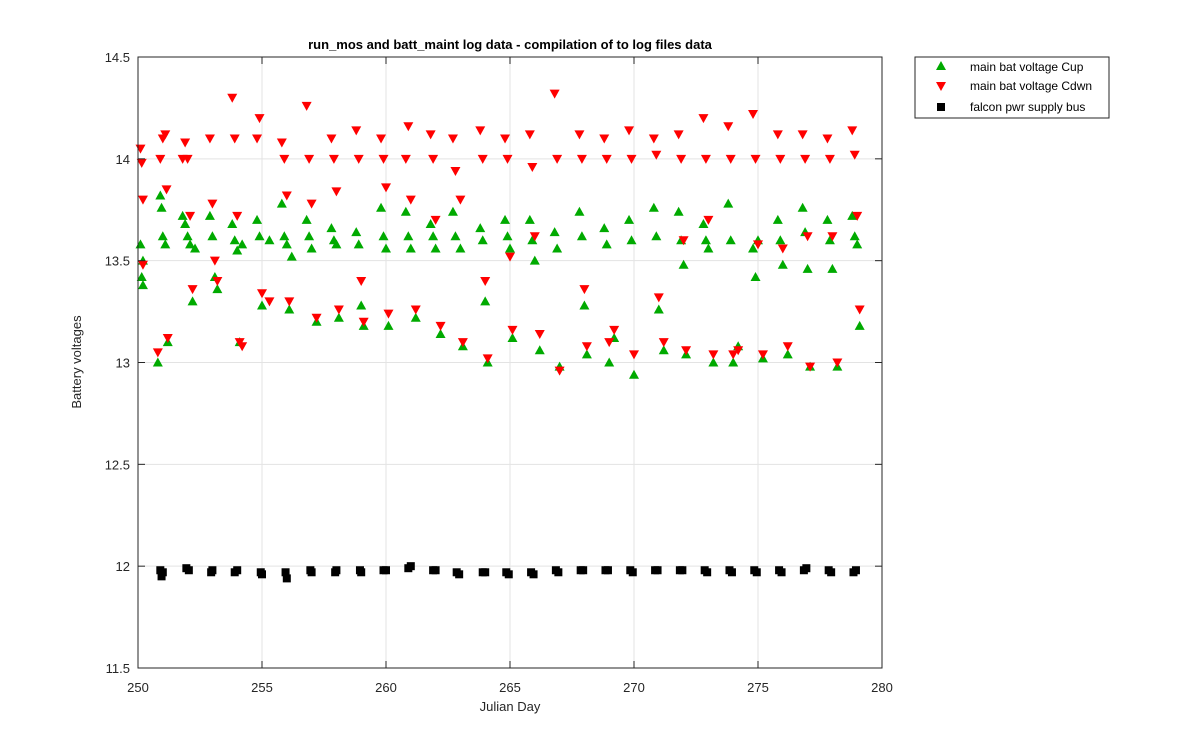 The image size is (1200, 750). What do you see at coordinates (138, 687) in the screenshot?
I see `x-tick-label: 250` at bounding box center [138, 687].